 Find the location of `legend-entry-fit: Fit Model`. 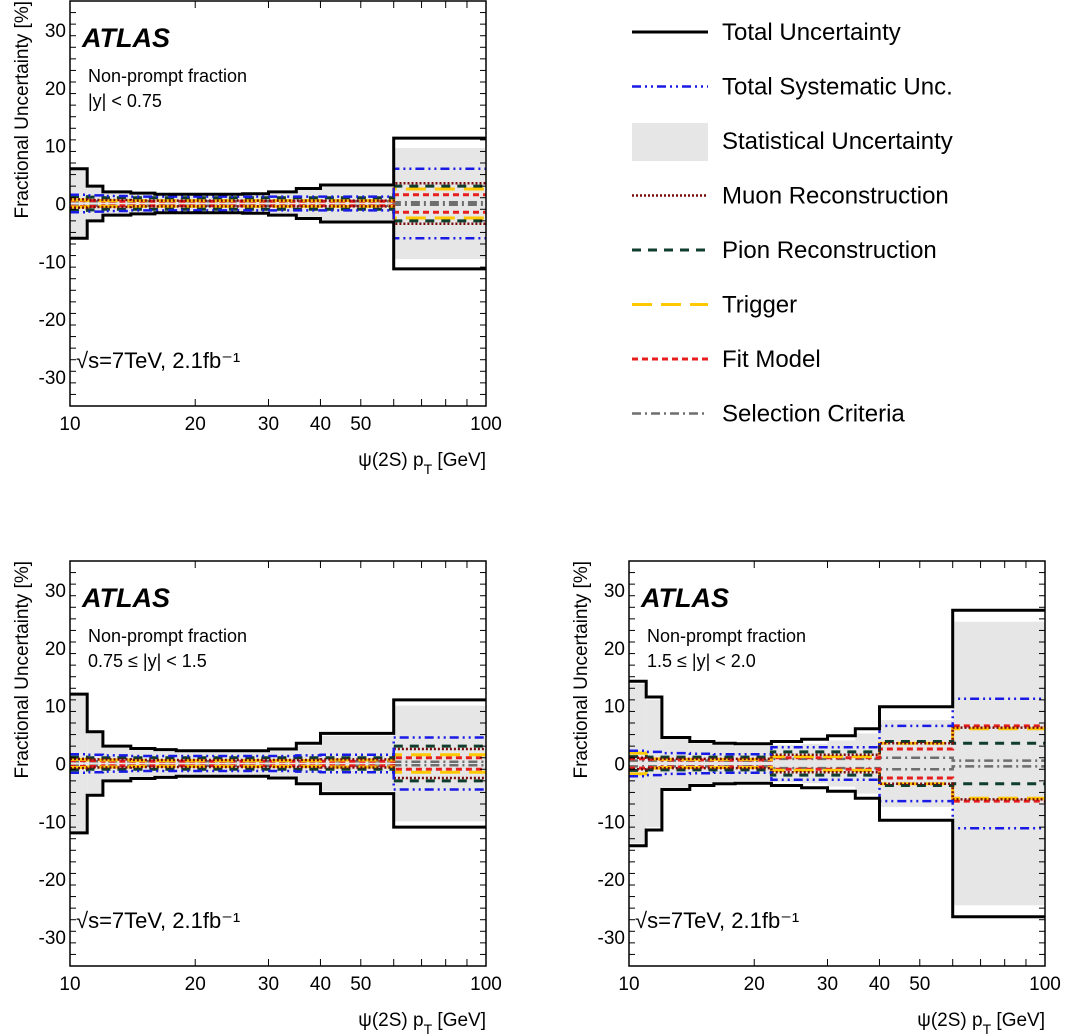

legend-entry-fit: Fit Model is located at coordinates (726, 359).